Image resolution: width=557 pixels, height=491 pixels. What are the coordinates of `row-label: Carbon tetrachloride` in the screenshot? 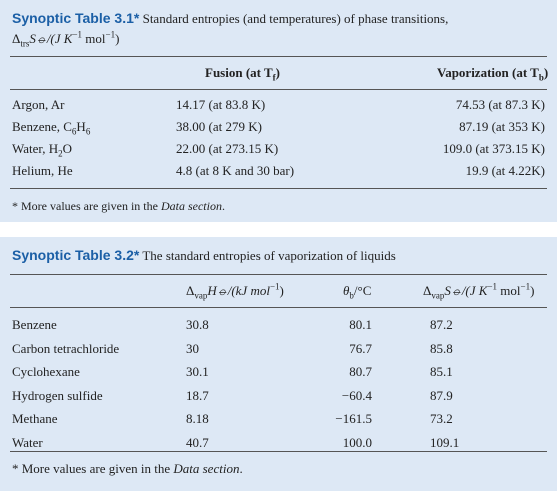 It's located at (66, 348).